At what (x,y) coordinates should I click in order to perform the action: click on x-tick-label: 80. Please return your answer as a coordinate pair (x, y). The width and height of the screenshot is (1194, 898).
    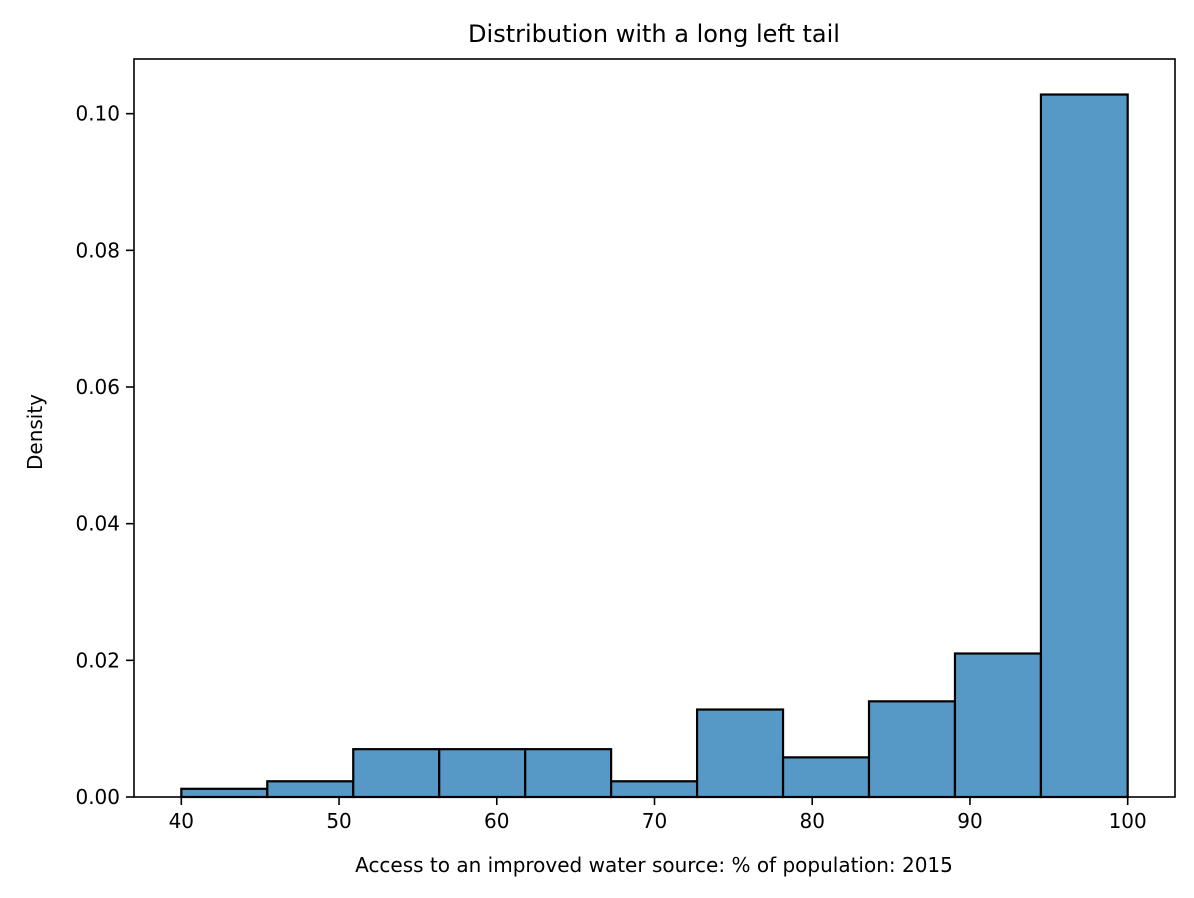
    Looking at the image, I should click on (812, 821).